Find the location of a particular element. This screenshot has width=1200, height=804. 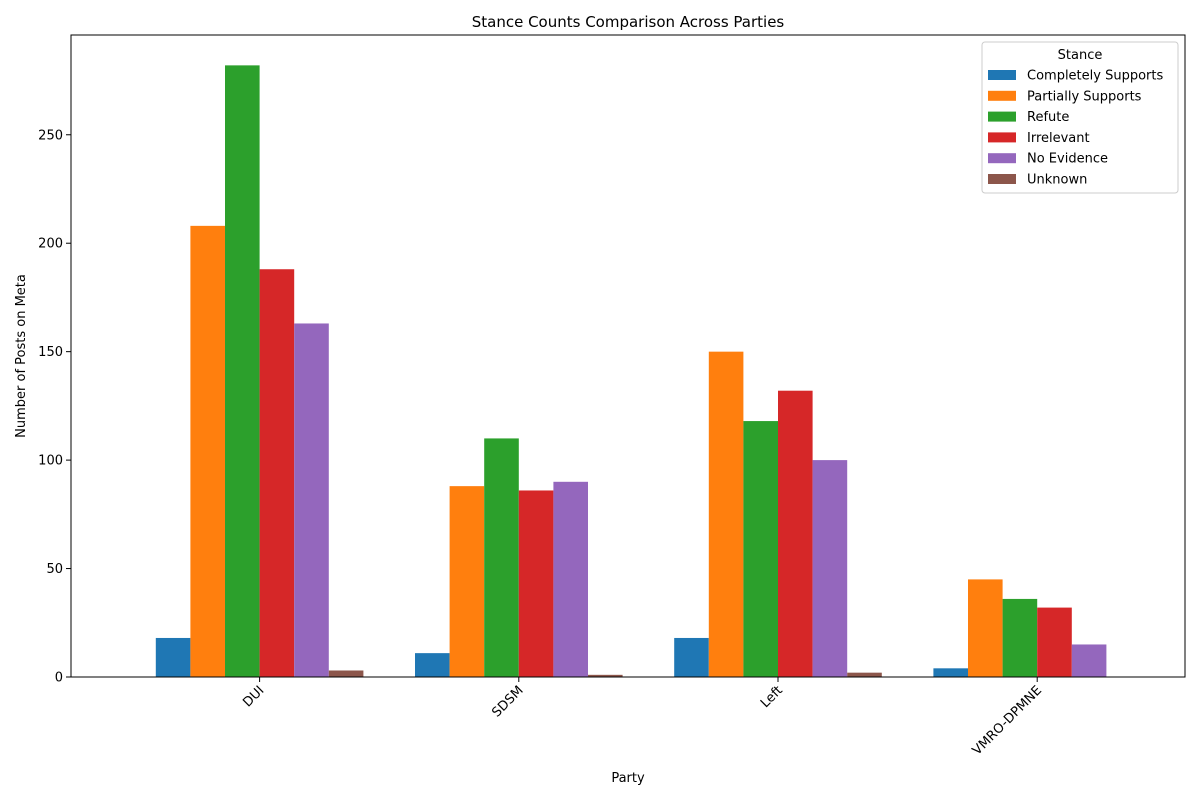

y-tick-label: 200 is located at coordinates (50, 244).